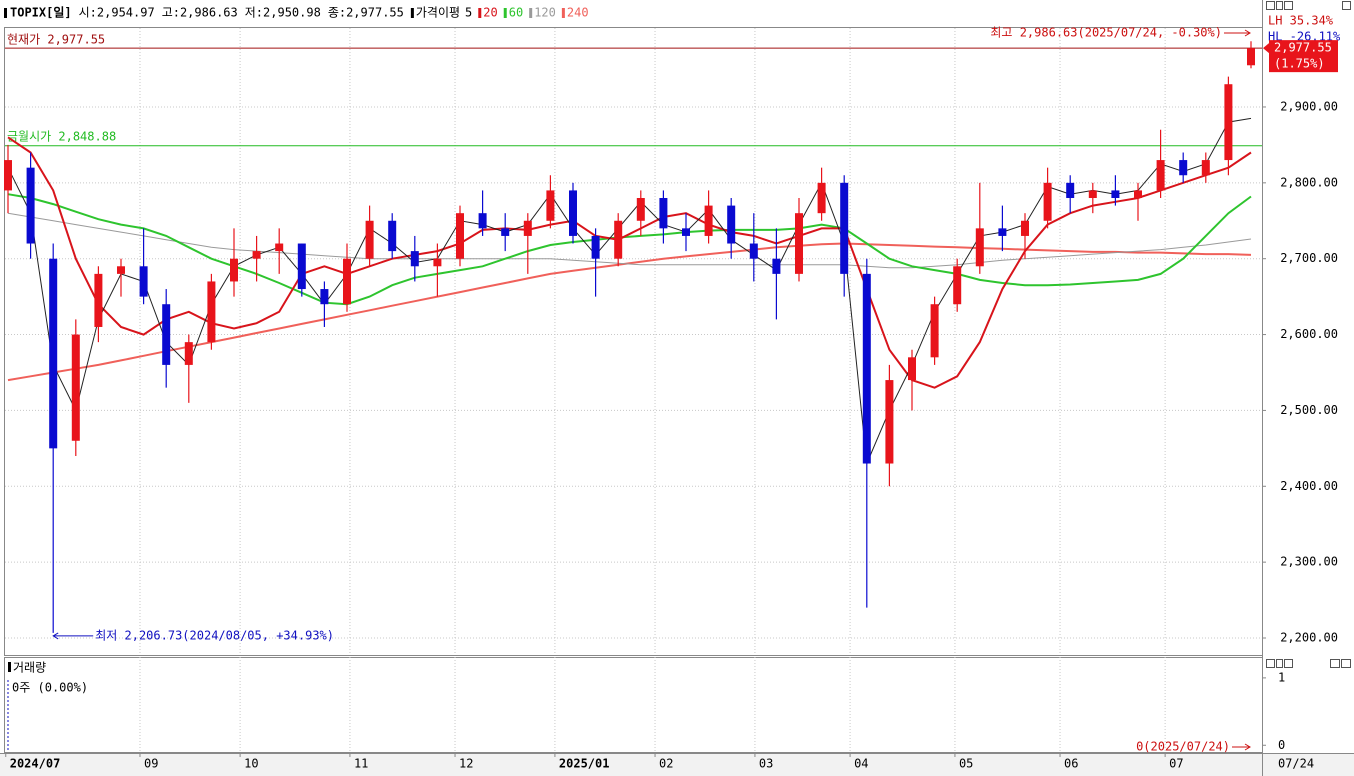 The width and height of the screenshot is (1354, 776). I want to click on price-tag: 2,977.55, so click(1303, 48).